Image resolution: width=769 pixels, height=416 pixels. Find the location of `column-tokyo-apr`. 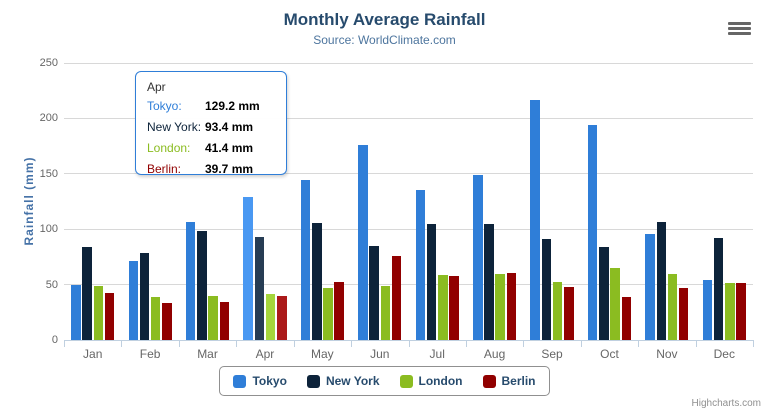

column-tokyo-apr is located at coordinates (248, 268).